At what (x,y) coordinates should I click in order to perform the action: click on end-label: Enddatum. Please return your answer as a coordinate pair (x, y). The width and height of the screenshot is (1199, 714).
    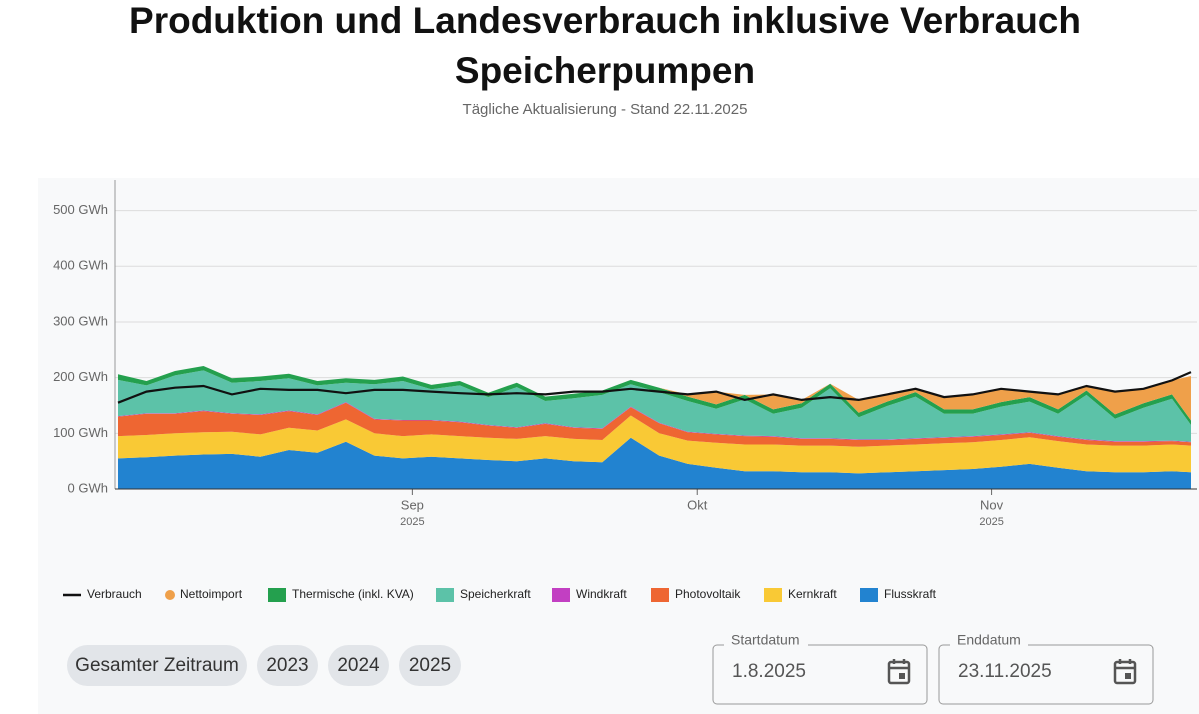
    Looking at the image, I should click on (989, 640).